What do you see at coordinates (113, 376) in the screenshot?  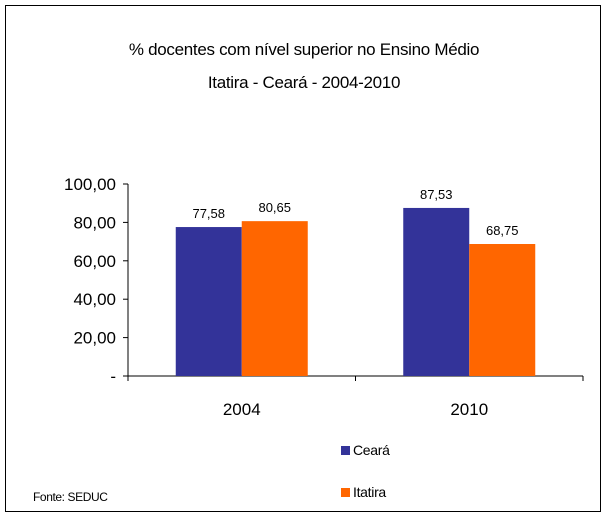 I see `y-tick-label: -` at bounding box center [113, 376].